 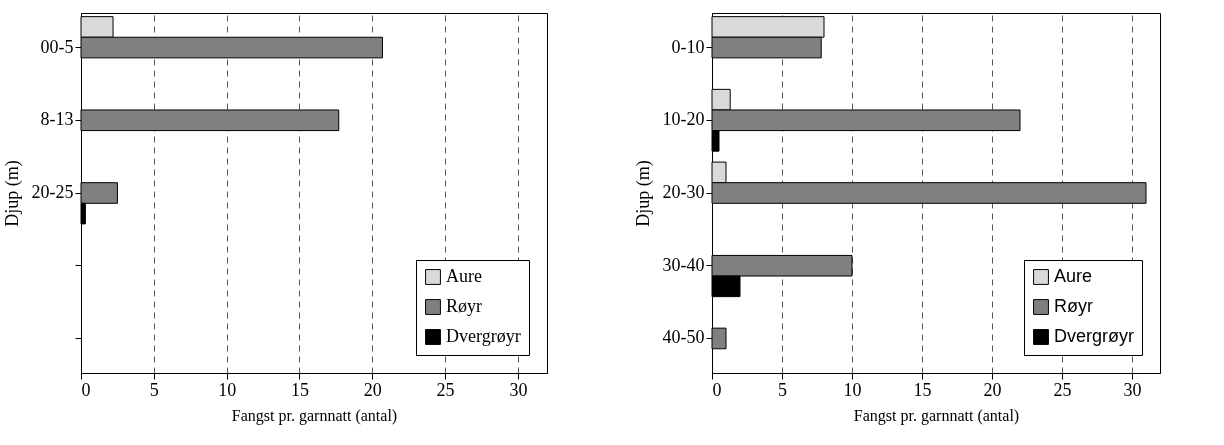 I want to click on y-tick-label: 40-50, so click(x=683, y=337).